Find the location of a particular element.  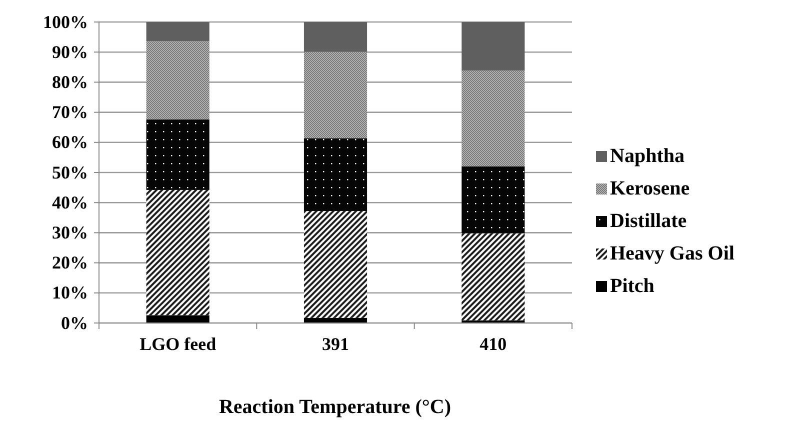

y-tick-label: 60% is located at coordinates (70, 142).